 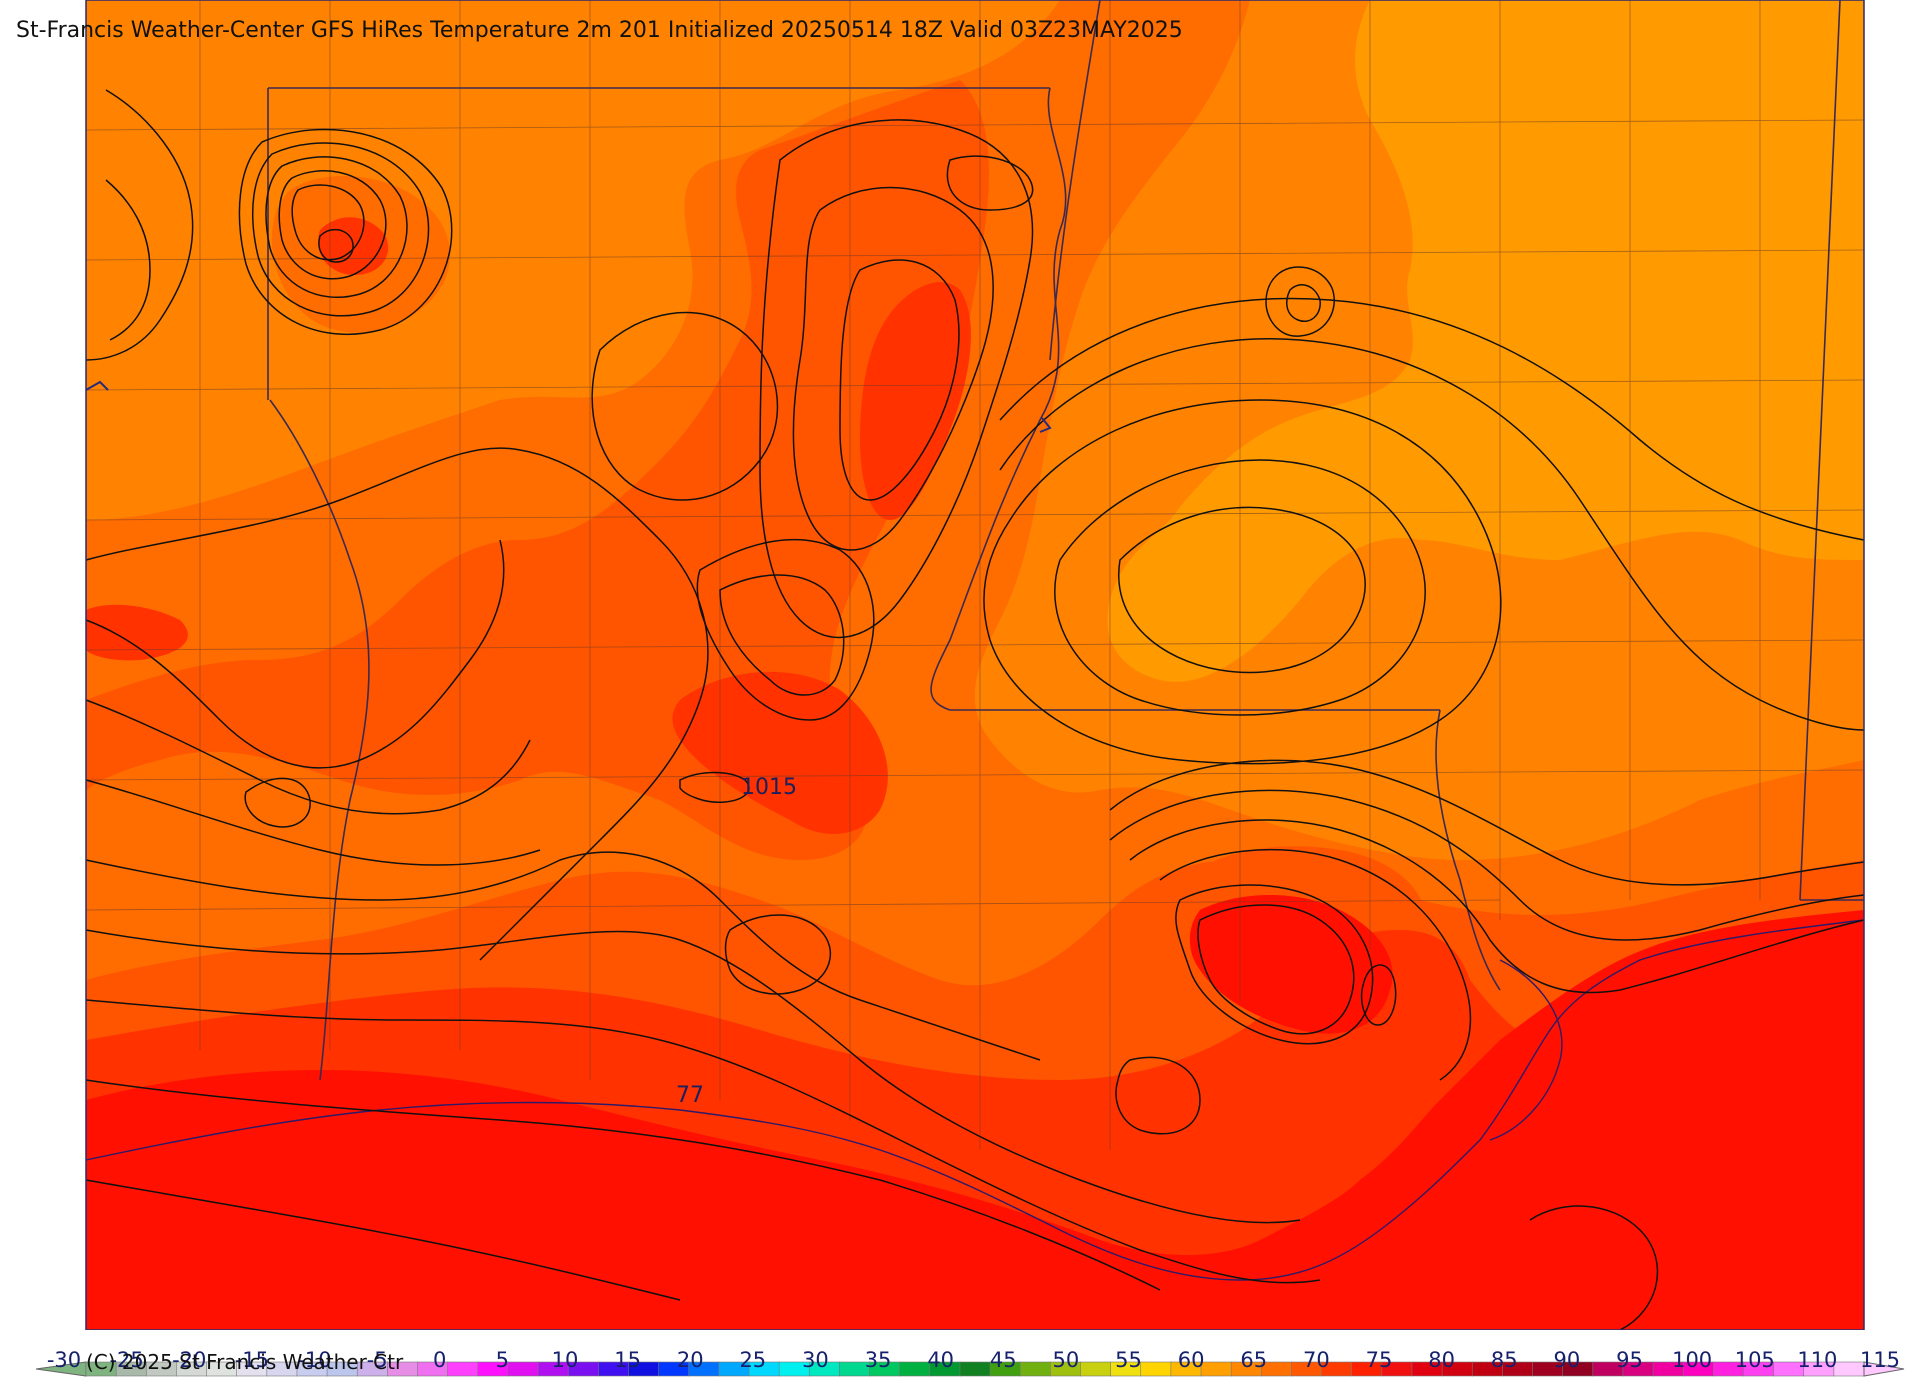 I want to click on colorbar-tick-label: 5, so click(x=502, y=1360).